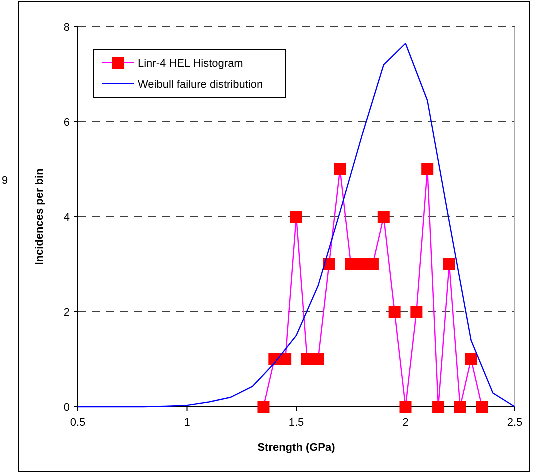 This screenshot has height=476, width=537. Describe the element at coordinates (187, 423) in the screenshot. I see `x-tick-label: 1` at that location.